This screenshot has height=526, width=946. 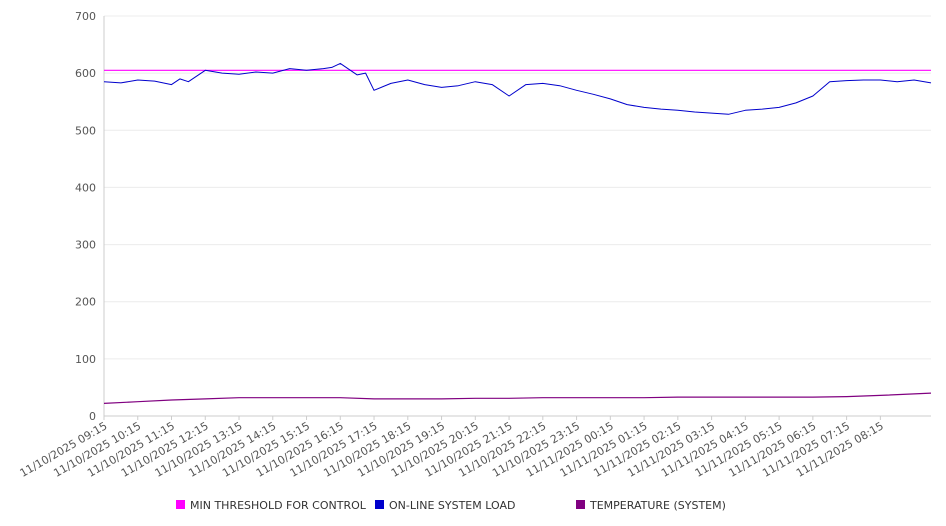 I want to click on legend-label: TEMPERATURE (SYSTEM), so click(x=657, y=505).